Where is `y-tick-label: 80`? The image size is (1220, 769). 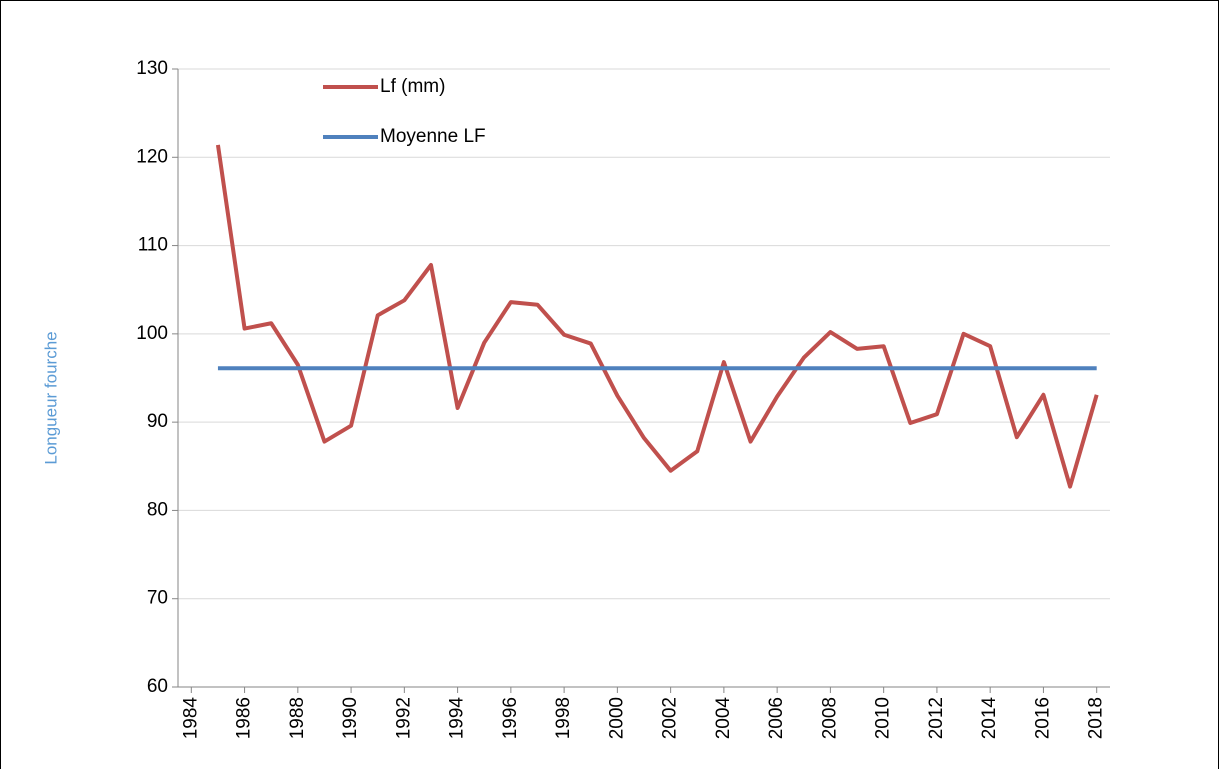
y-tick-label: 80 is located at coordinates (157, 509).